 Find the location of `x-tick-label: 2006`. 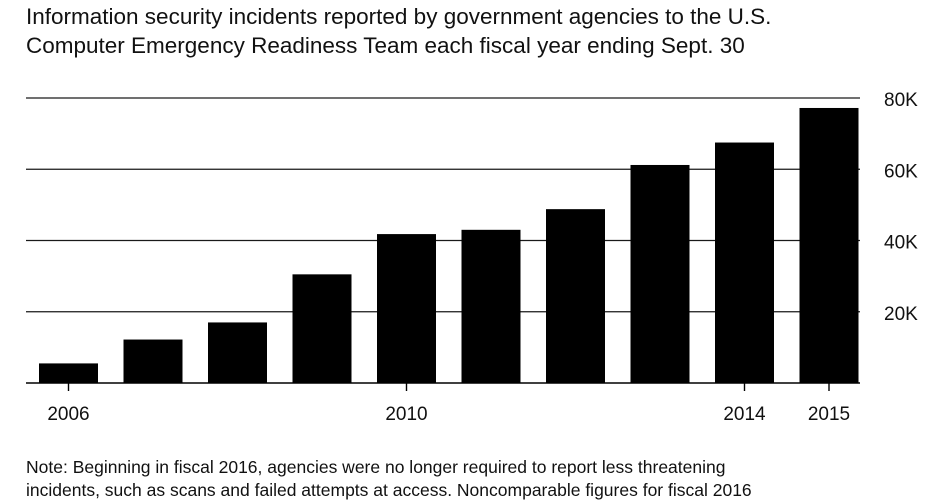

x-tick-label: 2006 is located at coordinates (68, 414).